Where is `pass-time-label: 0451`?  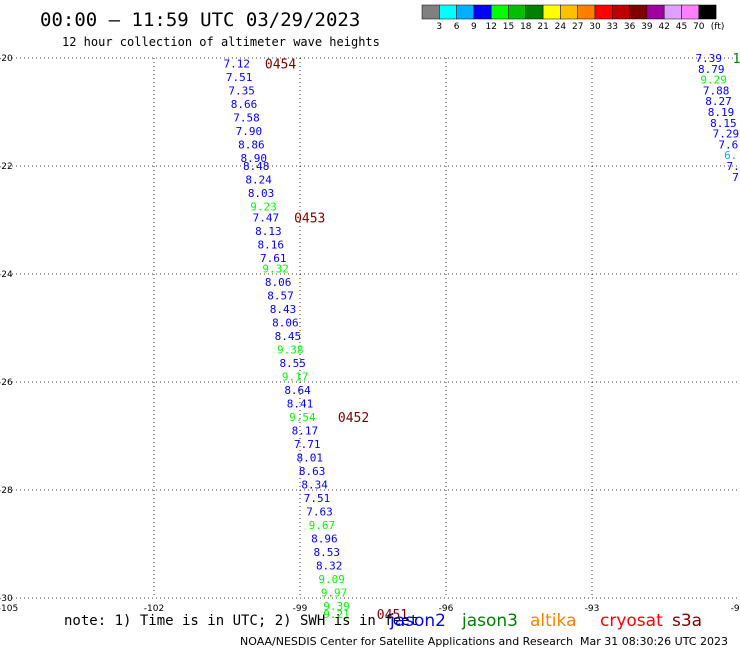 pass-time-label: 0451 is located at coordinates (392, 615).